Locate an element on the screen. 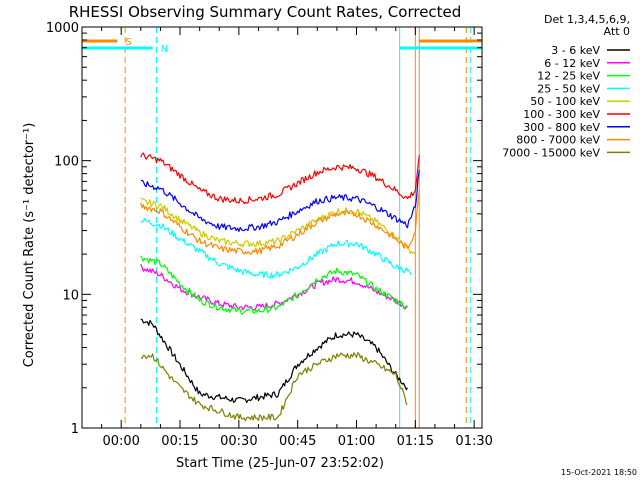  flag-bars: SN is located at coordinates (282, 46).